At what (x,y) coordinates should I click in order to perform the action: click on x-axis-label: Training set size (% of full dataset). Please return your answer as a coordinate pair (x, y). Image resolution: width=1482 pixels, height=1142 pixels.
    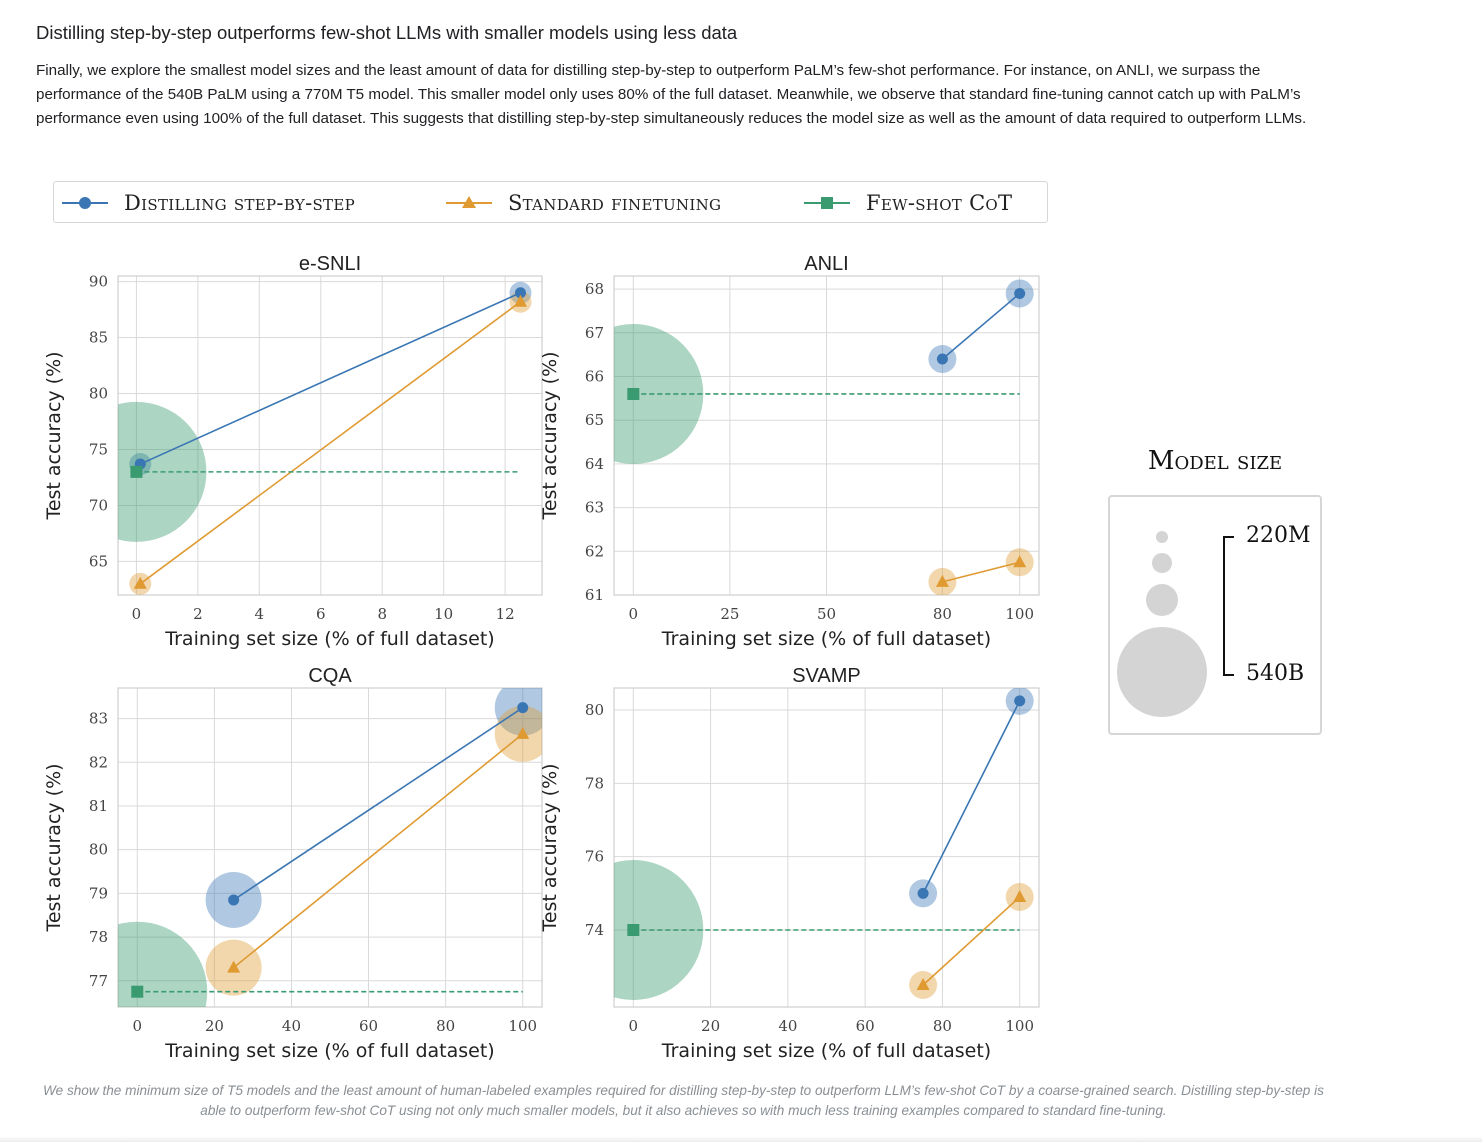
    Looking at the image, I should click on (826, 639).